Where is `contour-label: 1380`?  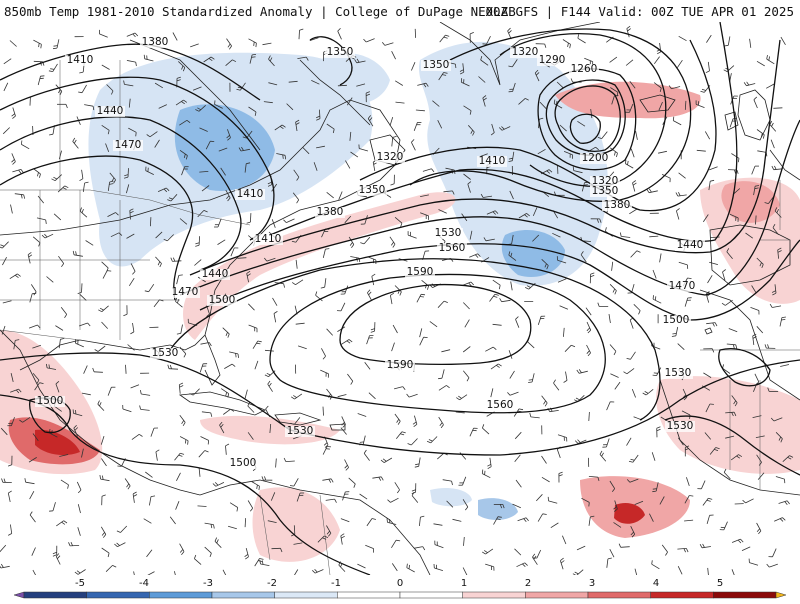
contour-label: 1380 is located at coordinates (330, 212).